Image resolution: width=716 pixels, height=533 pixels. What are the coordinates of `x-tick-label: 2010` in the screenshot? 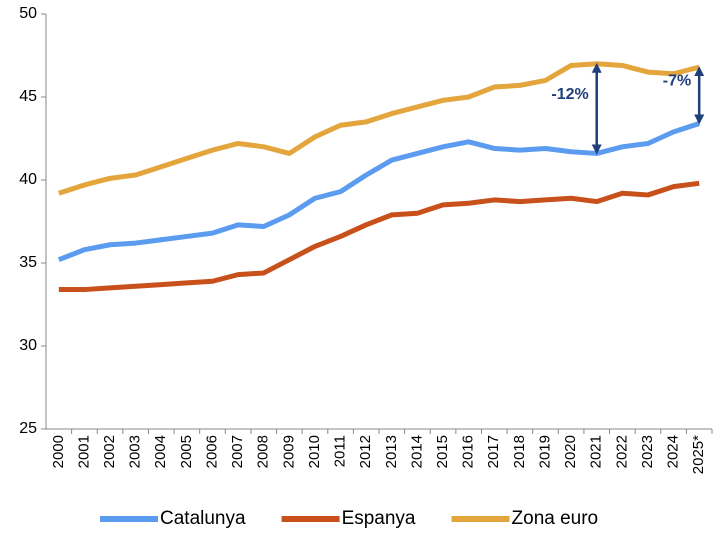 It's located at (314, 451).